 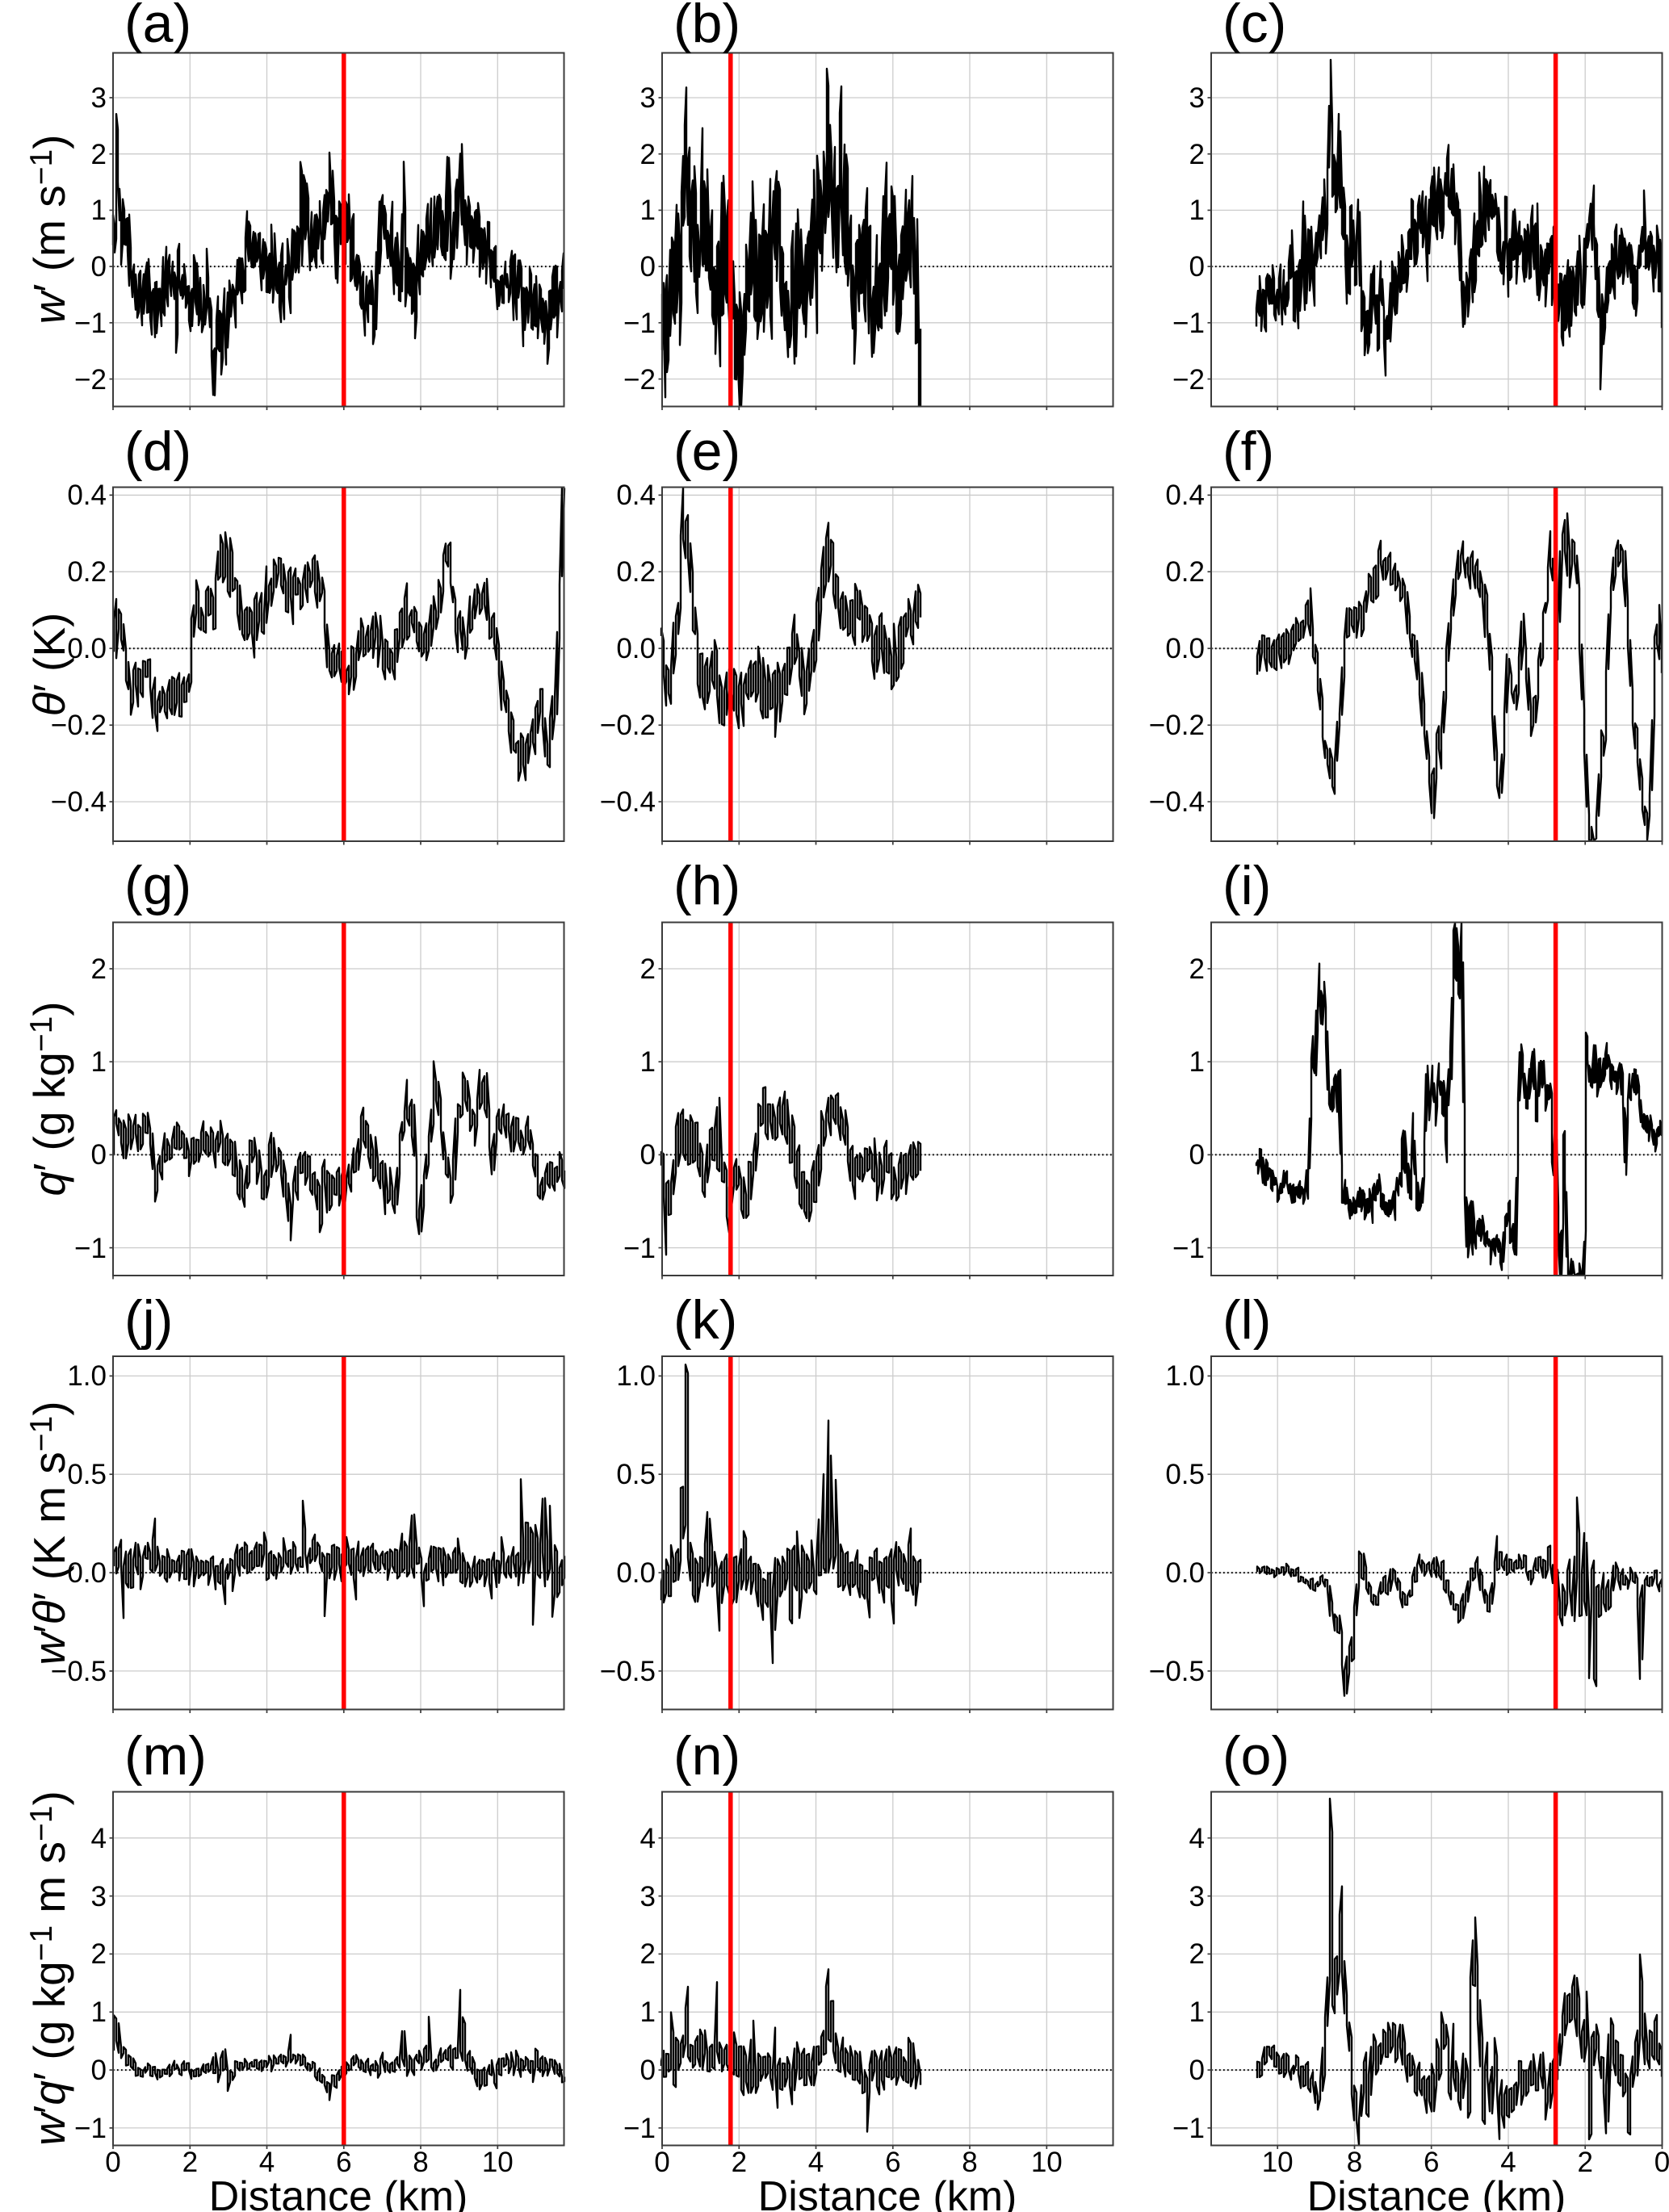 What do you see at coordinates (165, 1756) in the screenshot?
I see `svg-text: (m)` at bounding box center [165, 1756].